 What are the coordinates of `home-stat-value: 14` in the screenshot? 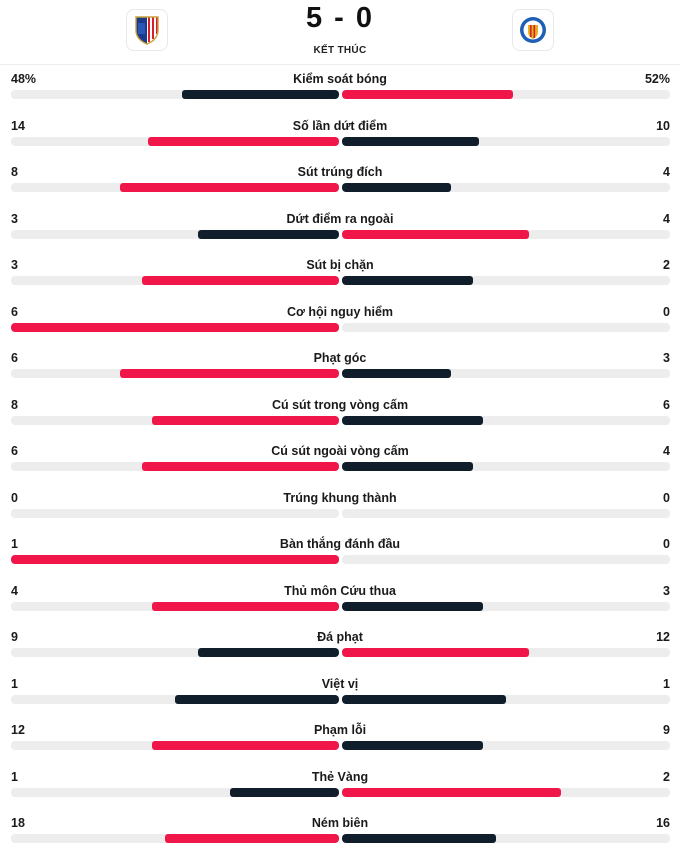 It's located at (18, 125).